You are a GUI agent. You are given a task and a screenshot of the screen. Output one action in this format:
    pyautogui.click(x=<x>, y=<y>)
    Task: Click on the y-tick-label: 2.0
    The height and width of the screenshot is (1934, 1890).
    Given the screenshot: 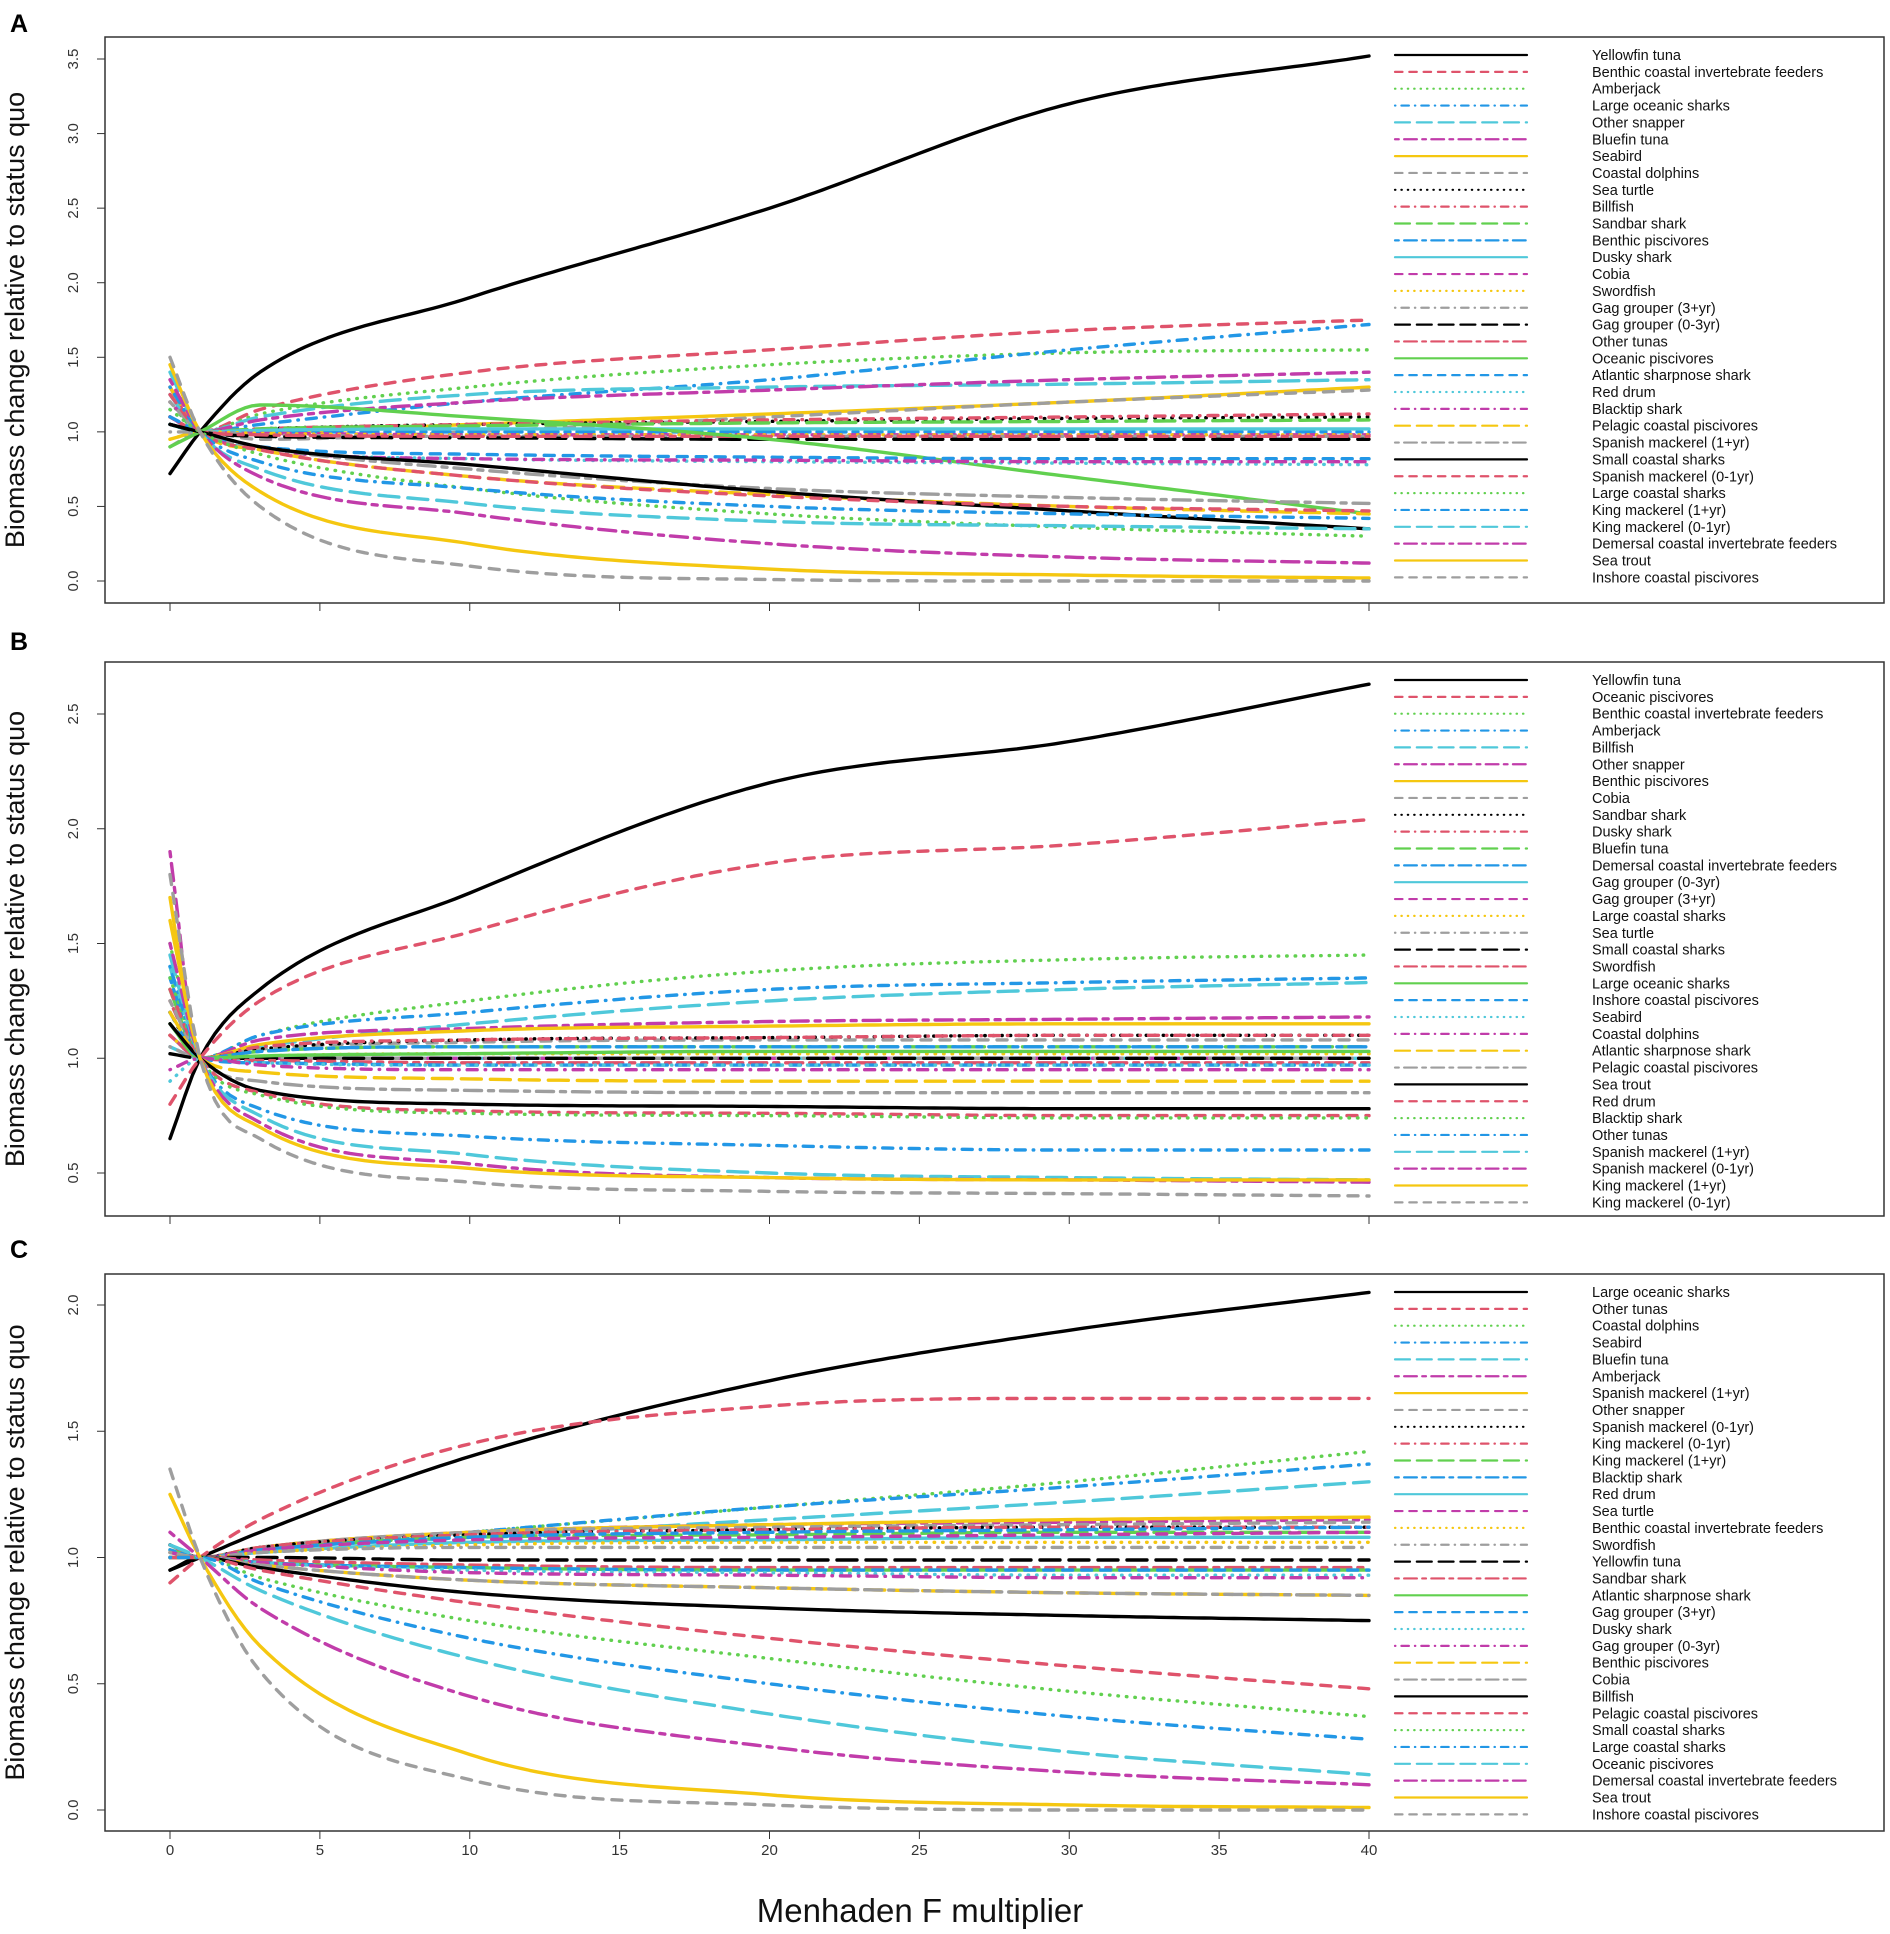 What is the action you would take?
    pyautogui.click(x=73, y=282)
    